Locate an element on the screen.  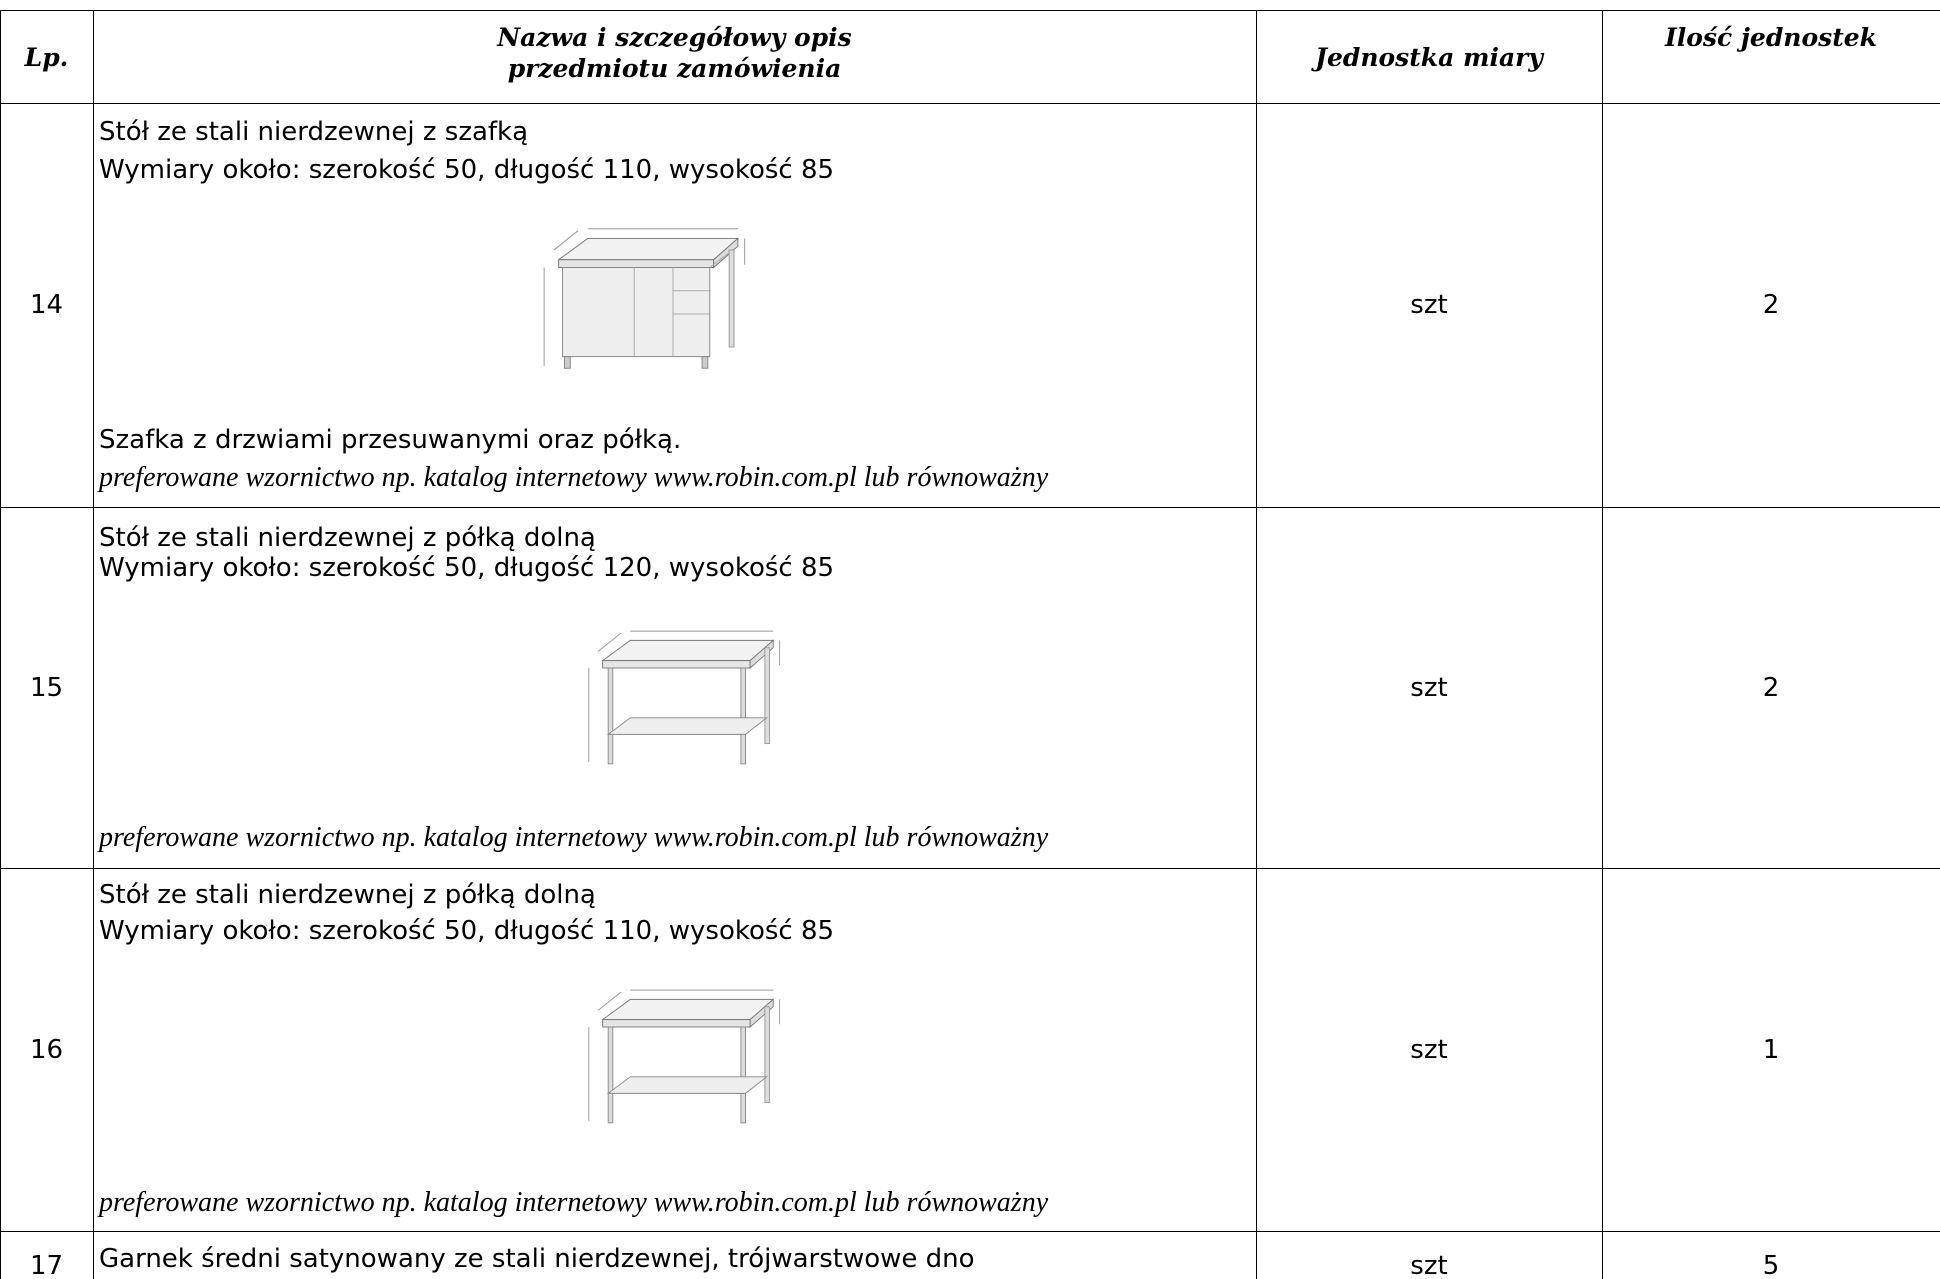
row-number: 15 is located at coordinates (46, 687).